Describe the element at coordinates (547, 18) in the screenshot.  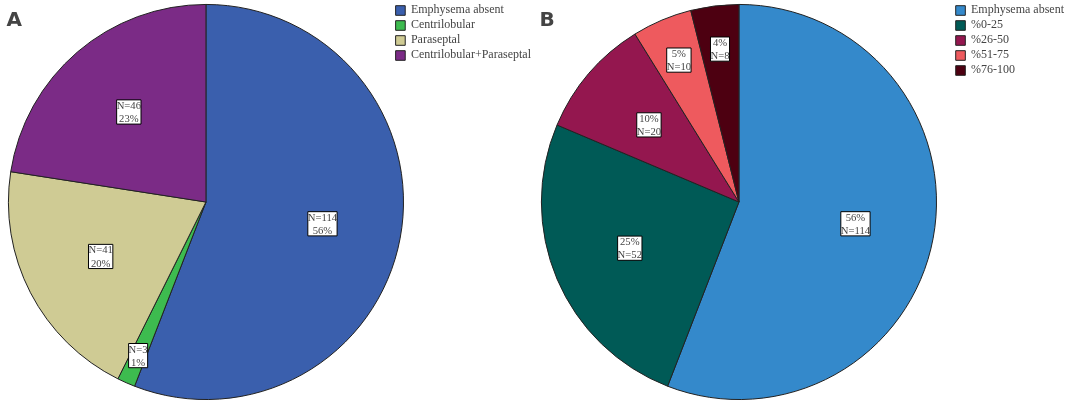
I see `chart-title: B` at that location.